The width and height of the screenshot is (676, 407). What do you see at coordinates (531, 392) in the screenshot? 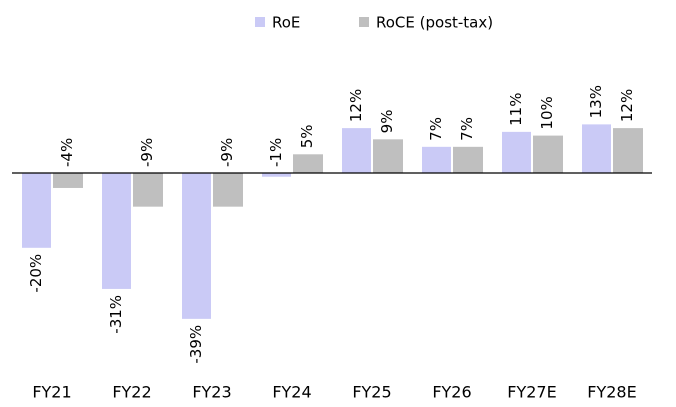
I see `x-tick-label: FY27E` at bounding box center [531, 392].